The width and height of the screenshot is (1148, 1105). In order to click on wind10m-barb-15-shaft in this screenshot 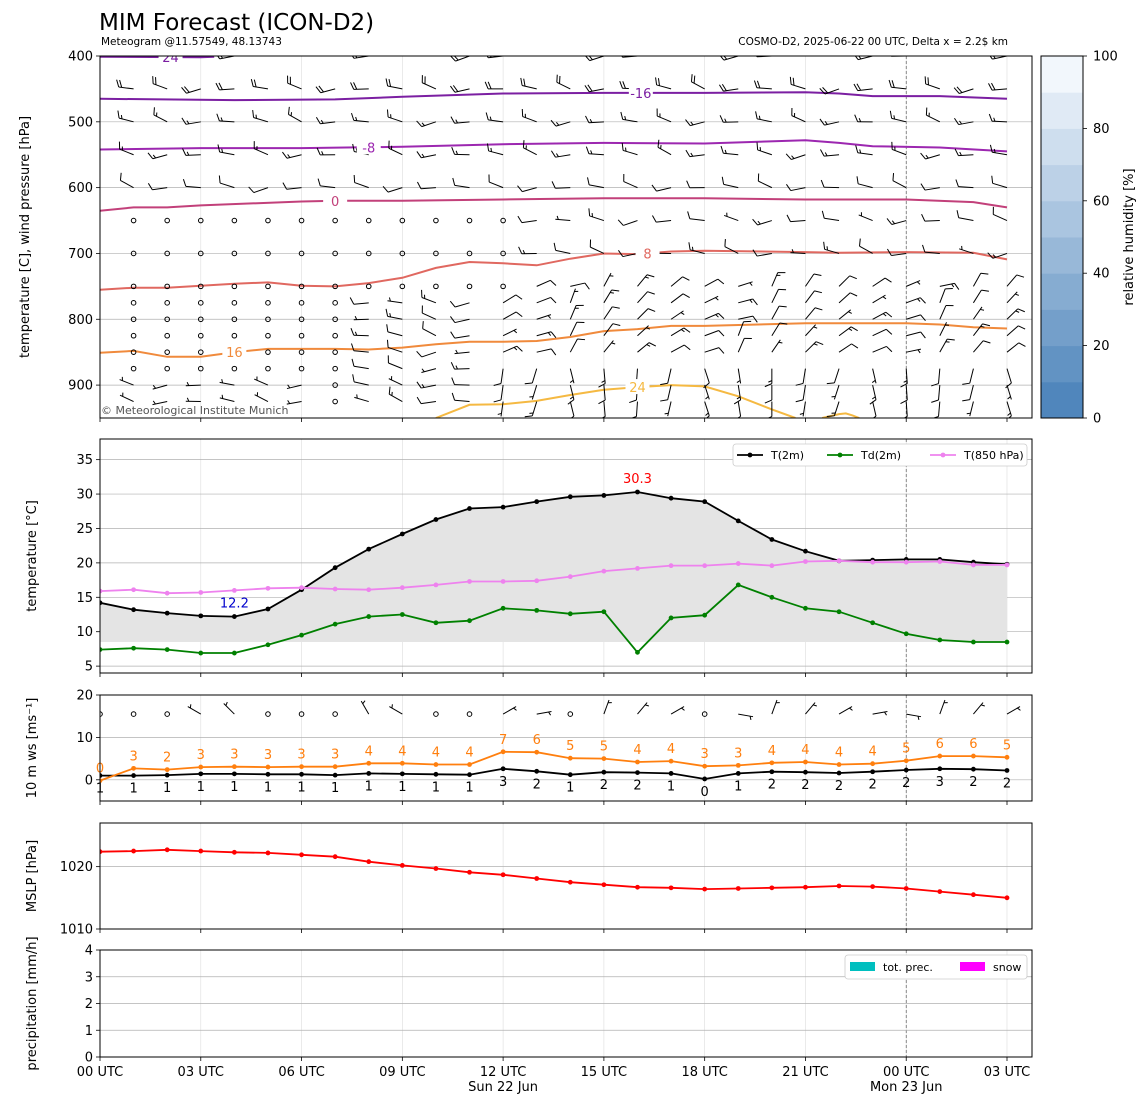, I will do `click(606, 707)`.